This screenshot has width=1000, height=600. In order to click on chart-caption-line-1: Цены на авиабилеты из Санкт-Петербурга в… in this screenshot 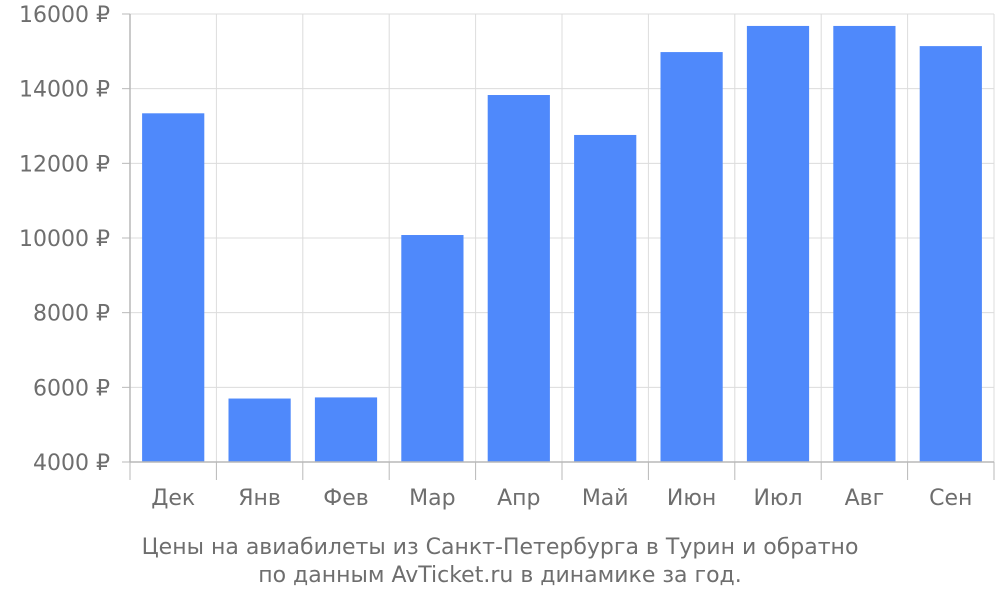, I will do `click(500, 547)`.